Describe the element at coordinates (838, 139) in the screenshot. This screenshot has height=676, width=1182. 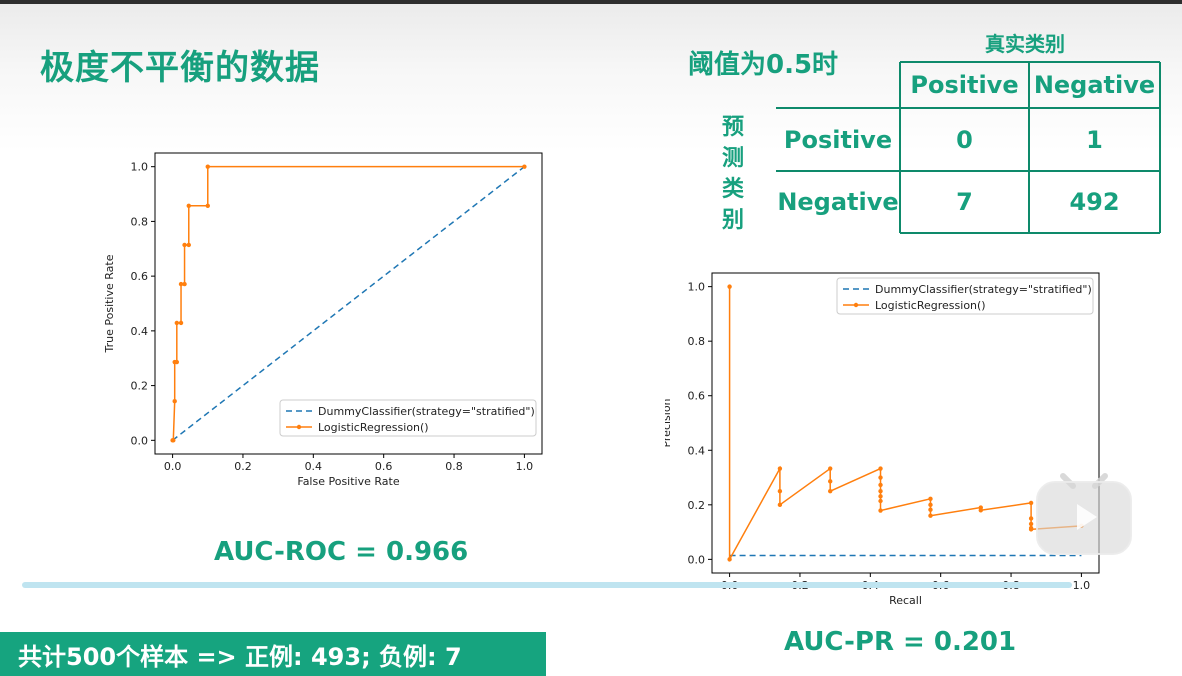
I see `row-header-positive: Positive` at that location.